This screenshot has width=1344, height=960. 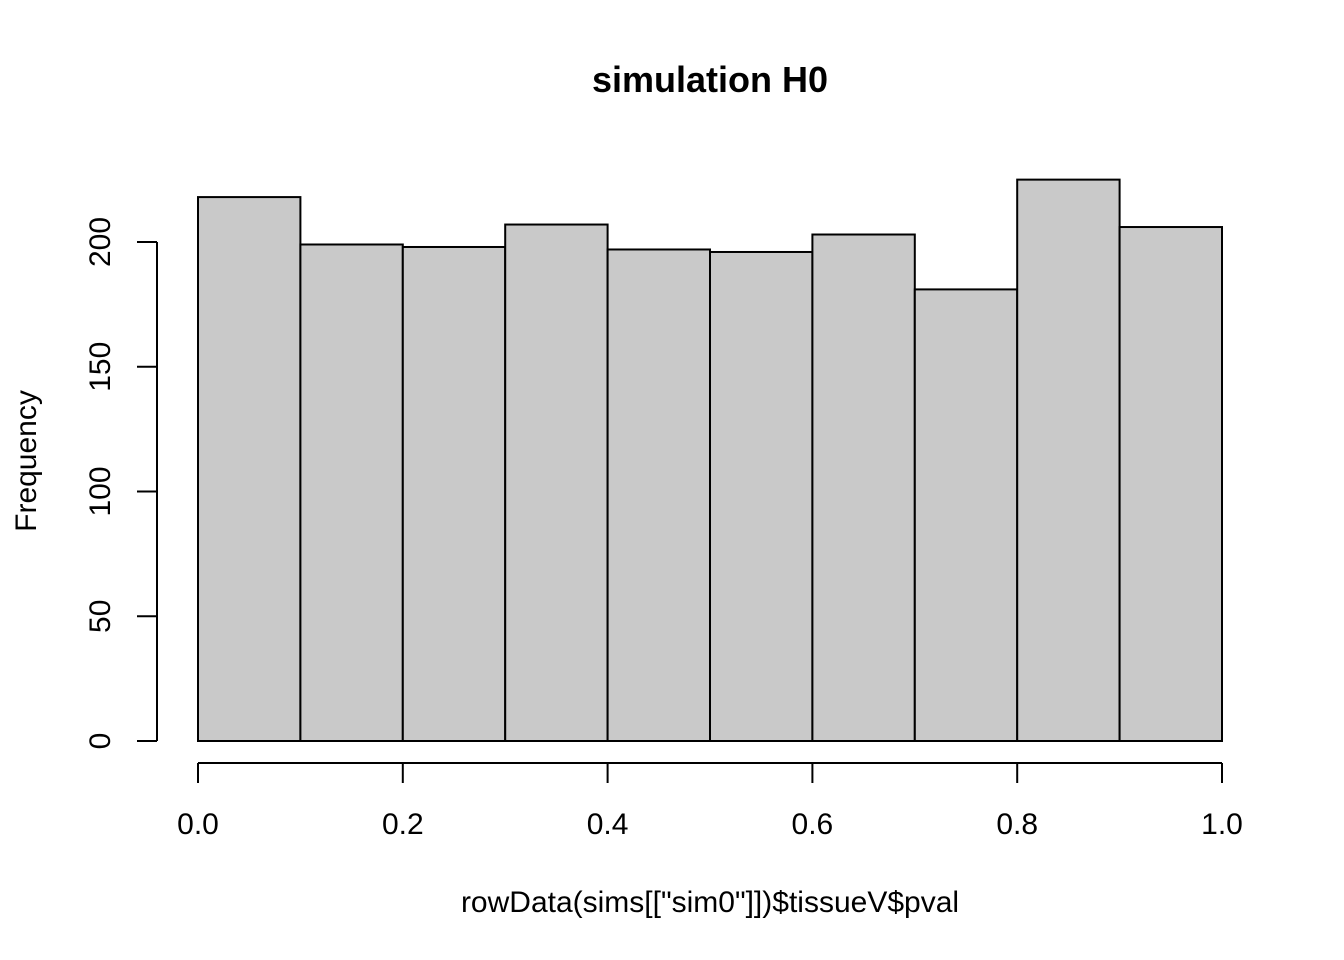 I want to click on y-tick-label-1: 50, so click(x=100, y=616).